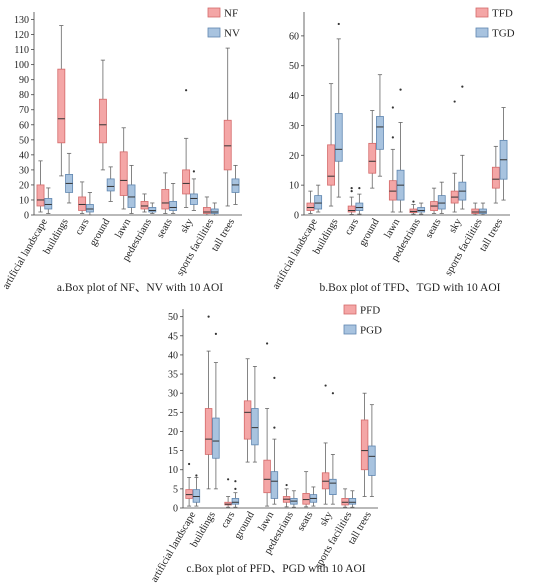 The width and height of the screenshot is (550, 584). I want to click on y-tick-label: 40, so click(24, 155).